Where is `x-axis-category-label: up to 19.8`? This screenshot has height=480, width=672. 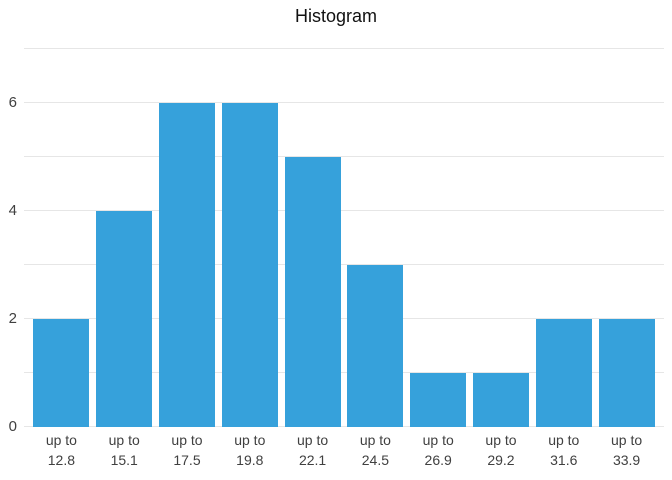
x-axis-category-label: up to 19.8 is located at coordinates (249, 450).